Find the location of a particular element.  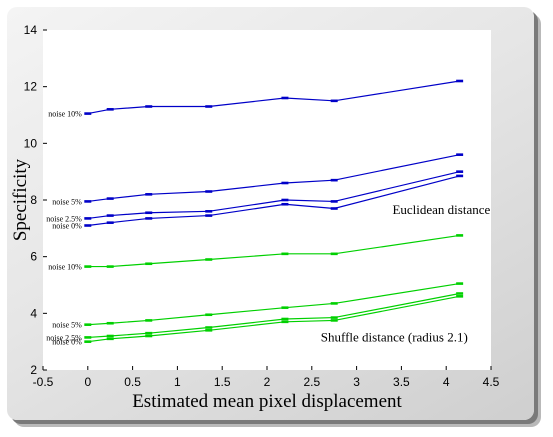

y-tick-label: 12 is located at coordinates (31, 87).